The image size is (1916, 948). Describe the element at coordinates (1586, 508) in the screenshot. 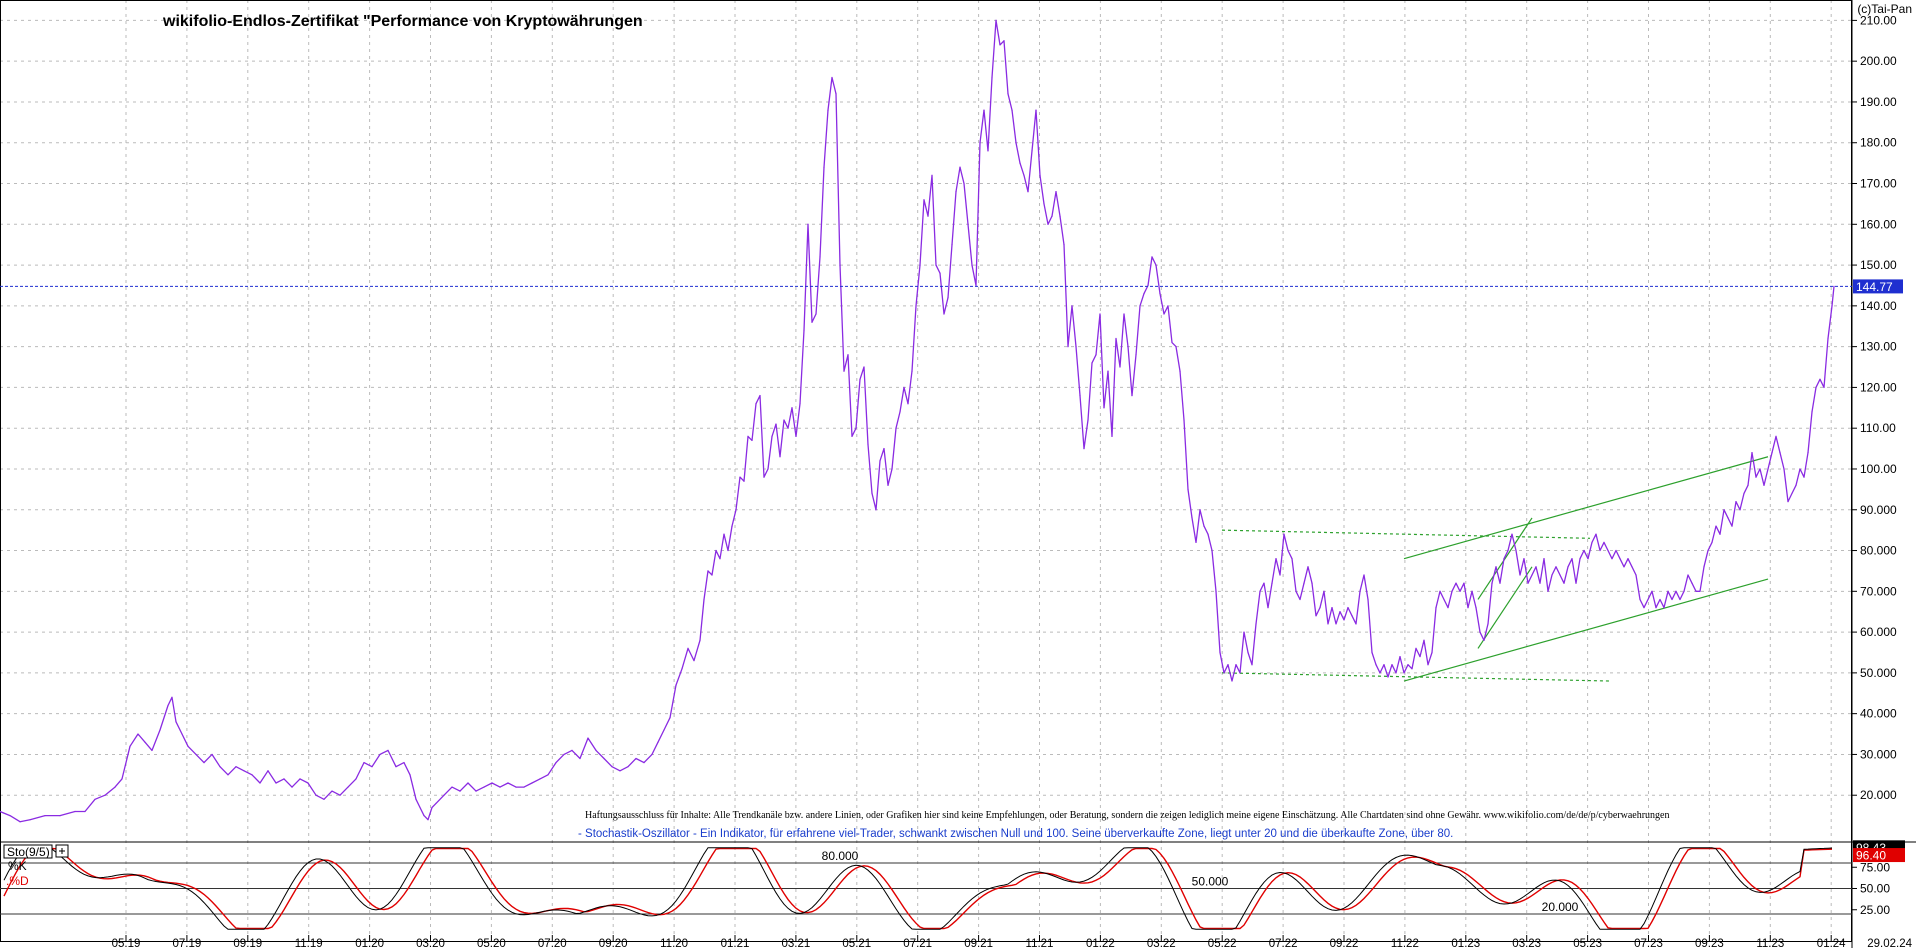

I see `trendline` at that location.